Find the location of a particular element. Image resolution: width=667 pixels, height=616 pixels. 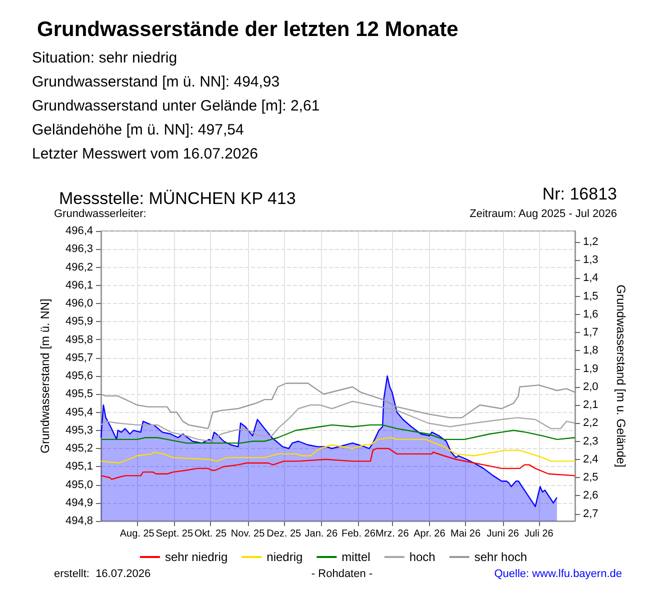

y2-axis-title: Grundwasserstand [m u. Gelände] is located at coordinates (621, 376).